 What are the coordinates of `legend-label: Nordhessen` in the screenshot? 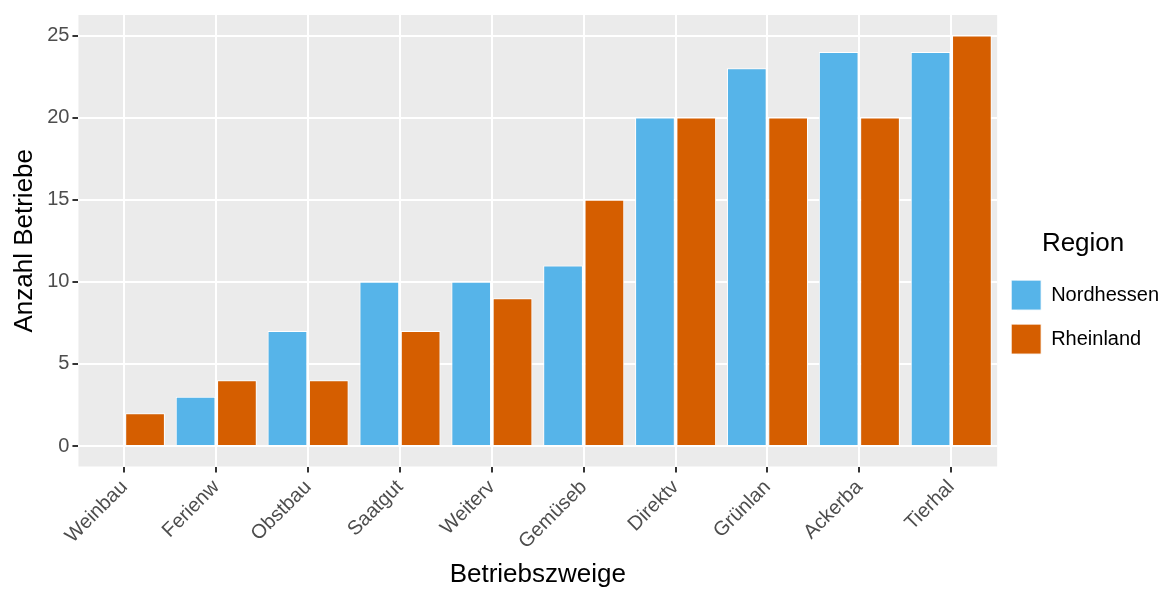 It's located at (1105, 293).